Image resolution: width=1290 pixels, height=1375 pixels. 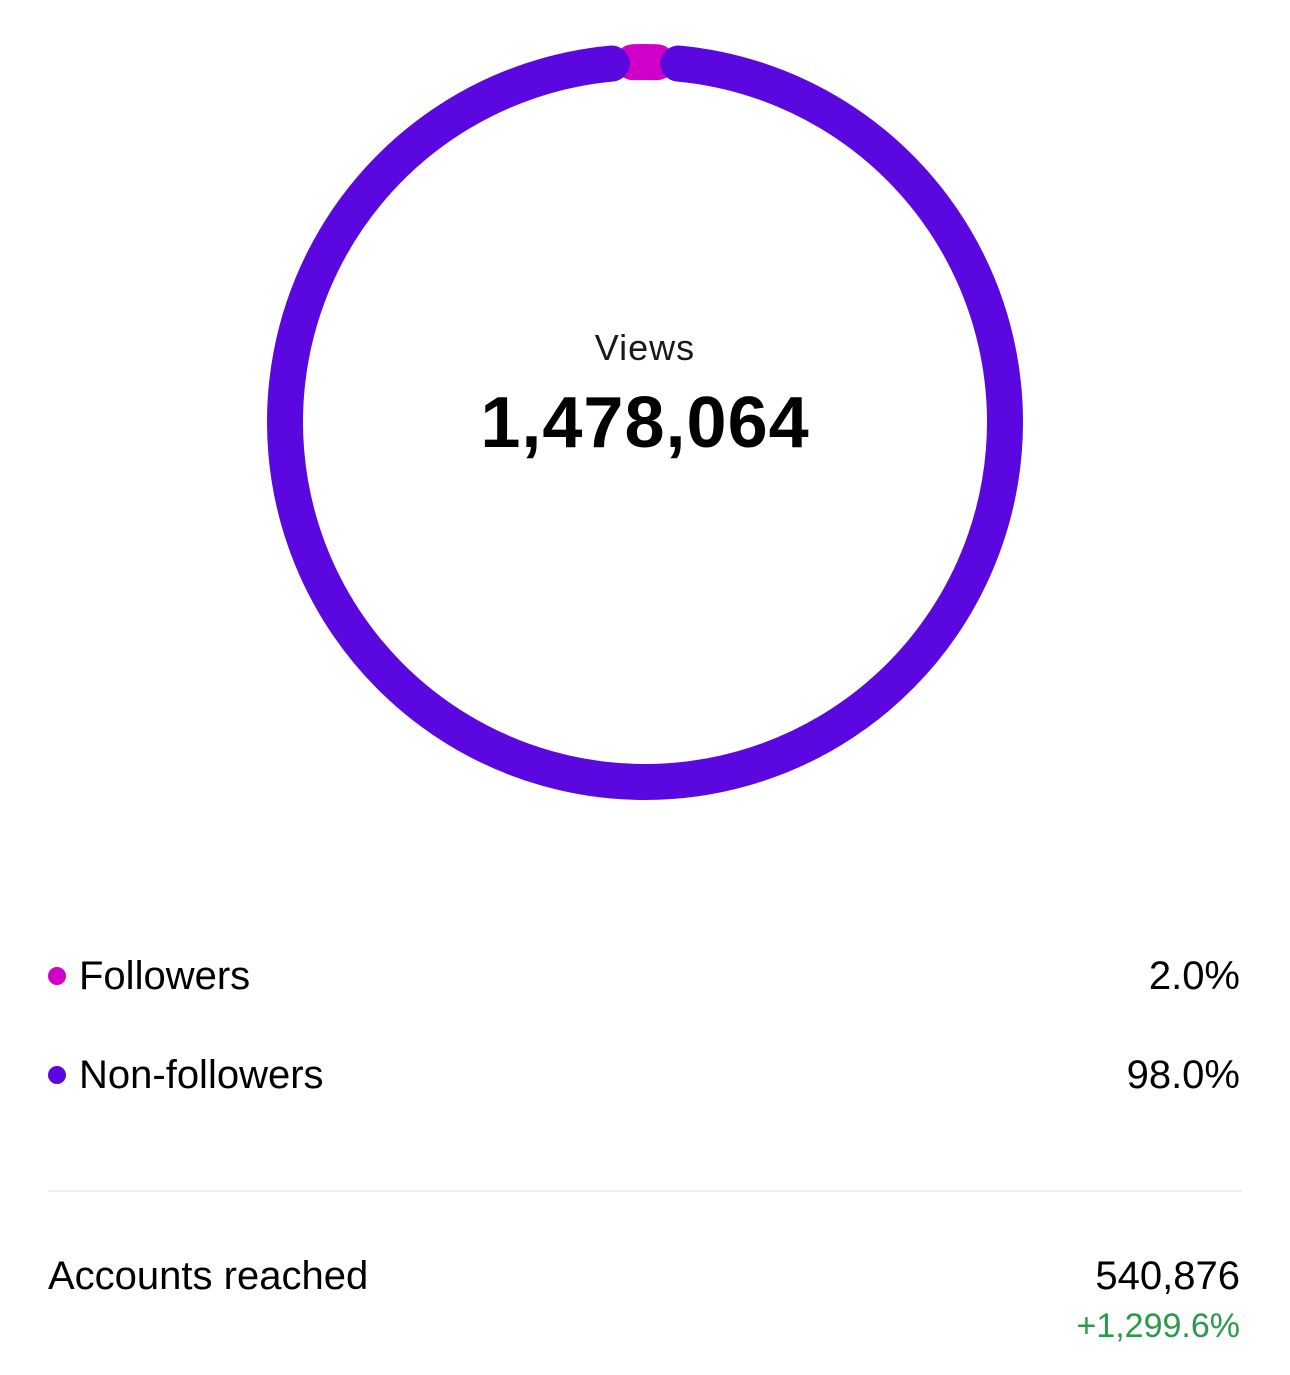 What do you see at coordinates (644, 1302) in the screenshot?
I see `accounts-reached-row: Accounts reached 540,876 +1,299.6%` at bounding box center [644, 1302].